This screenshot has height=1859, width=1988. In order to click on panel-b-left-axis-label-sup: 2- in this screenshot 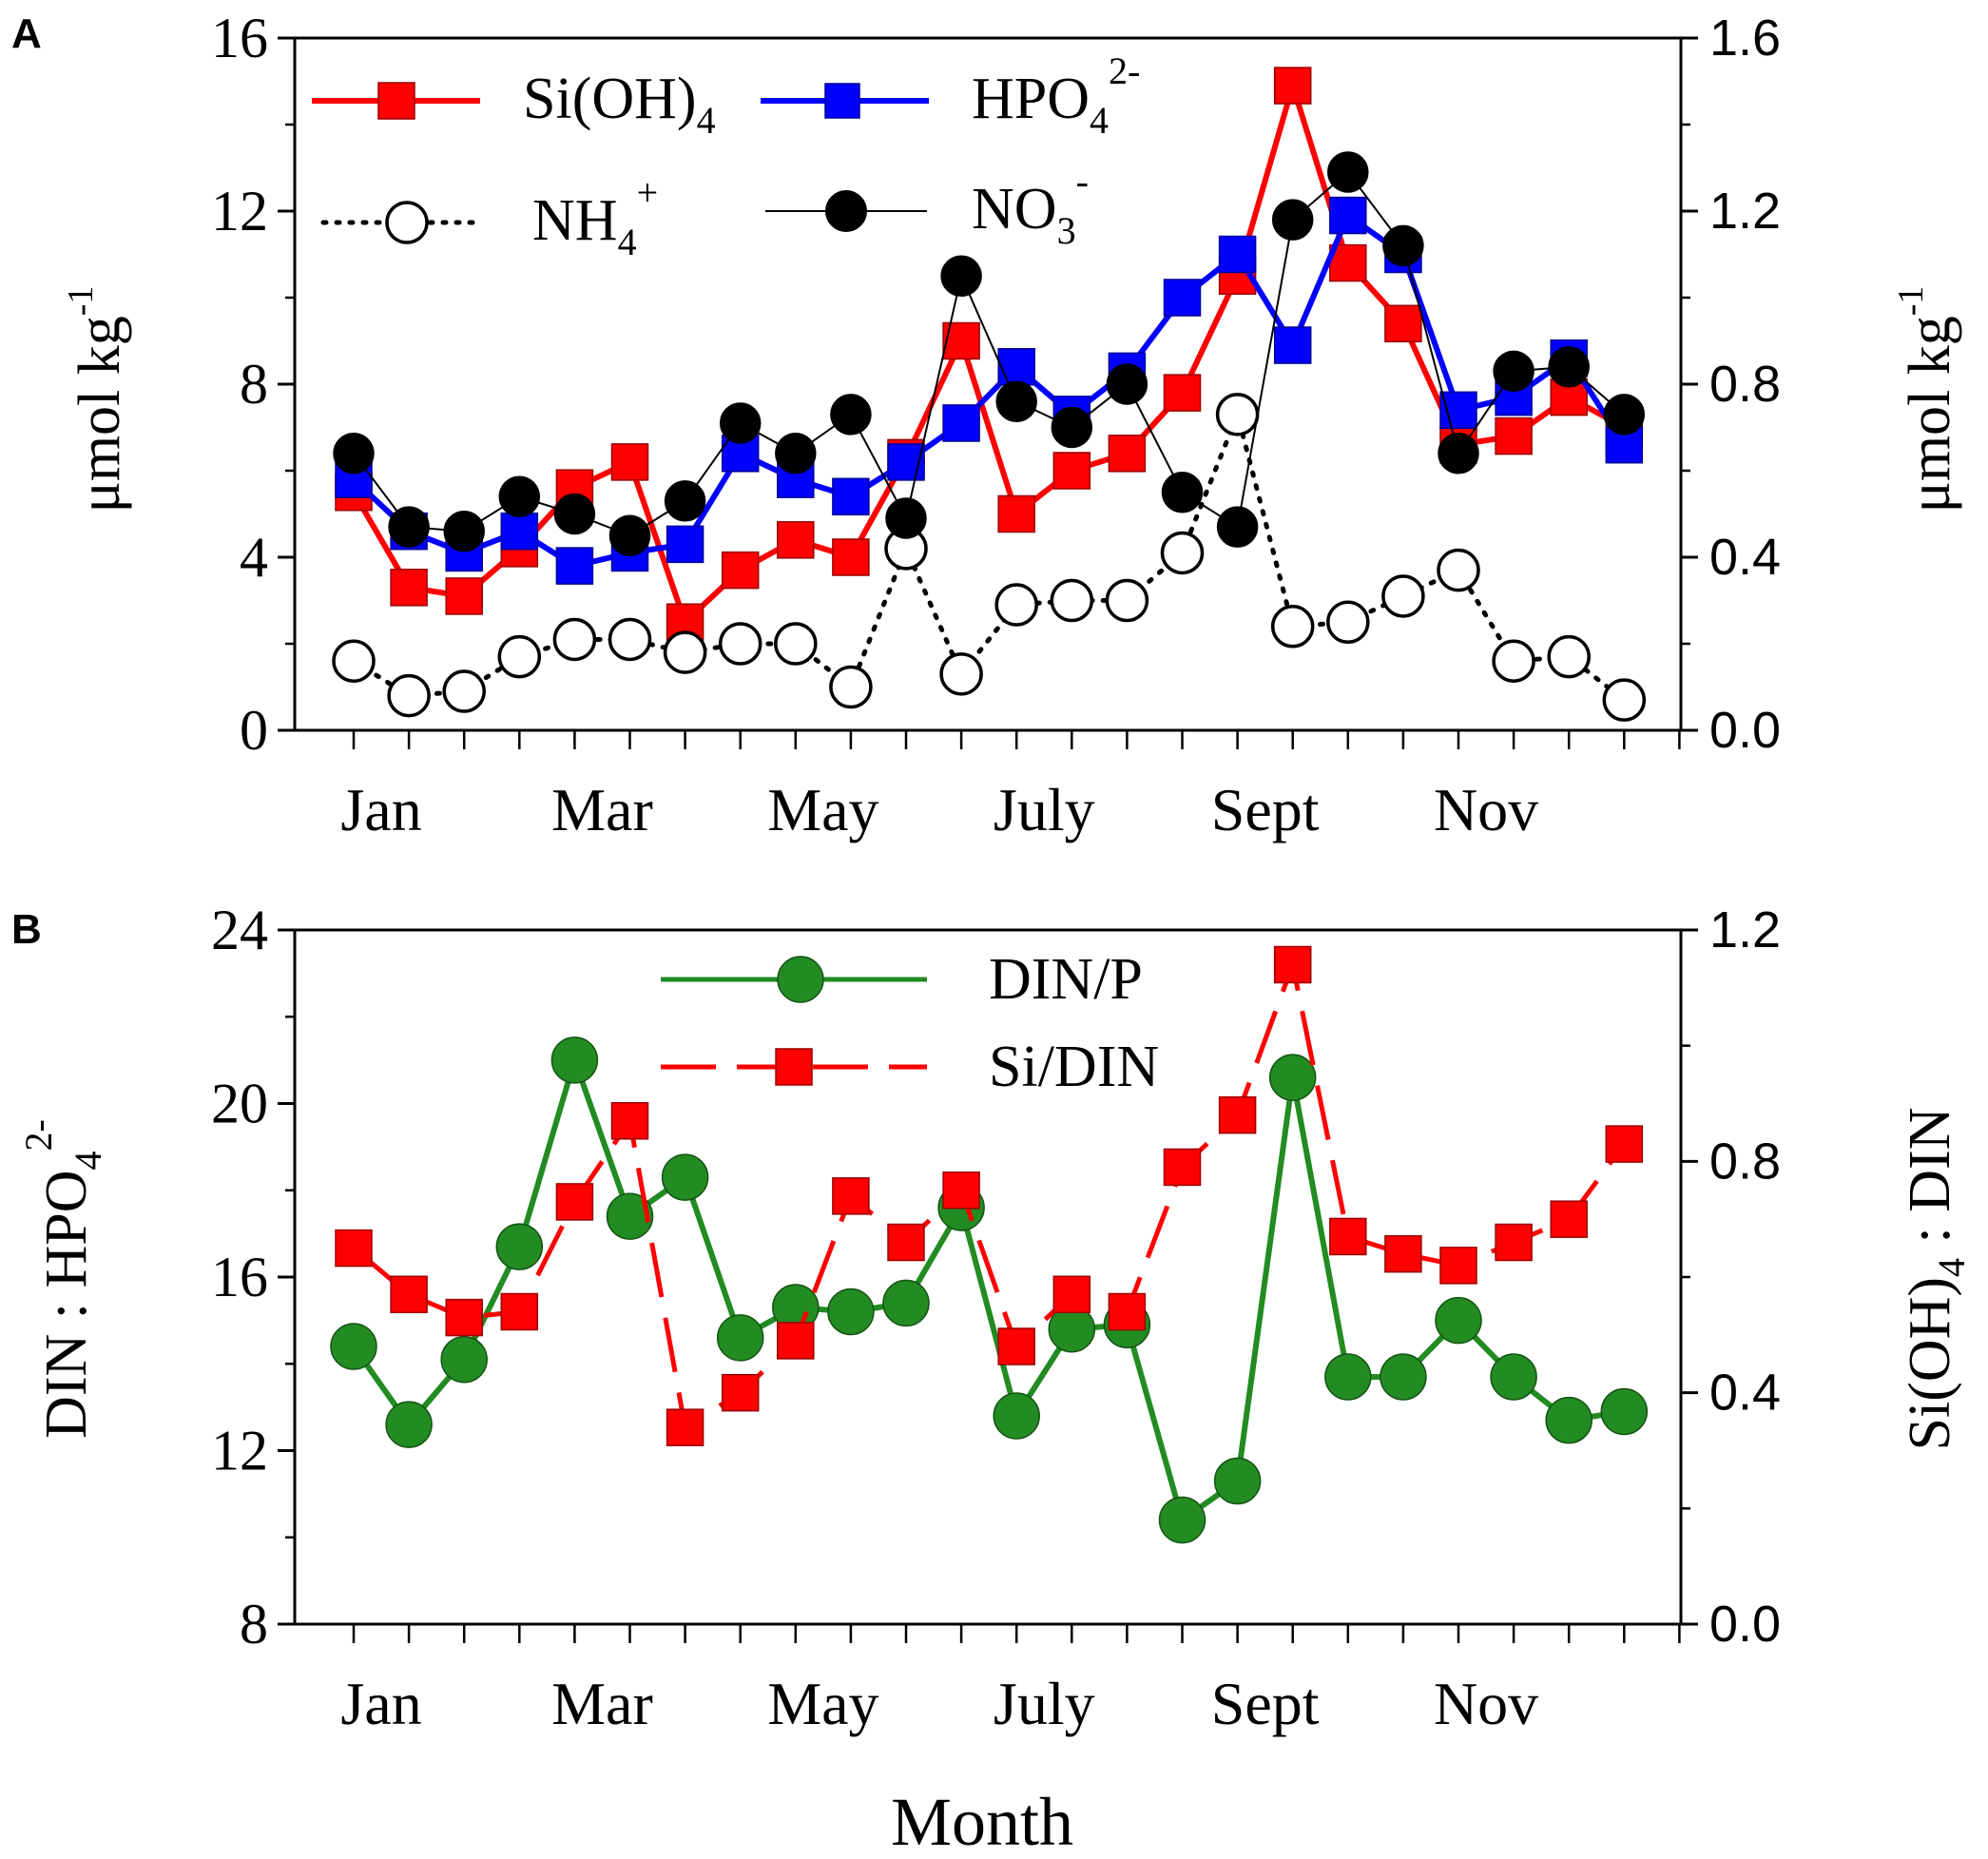, I will do `click(38, 1135)`.